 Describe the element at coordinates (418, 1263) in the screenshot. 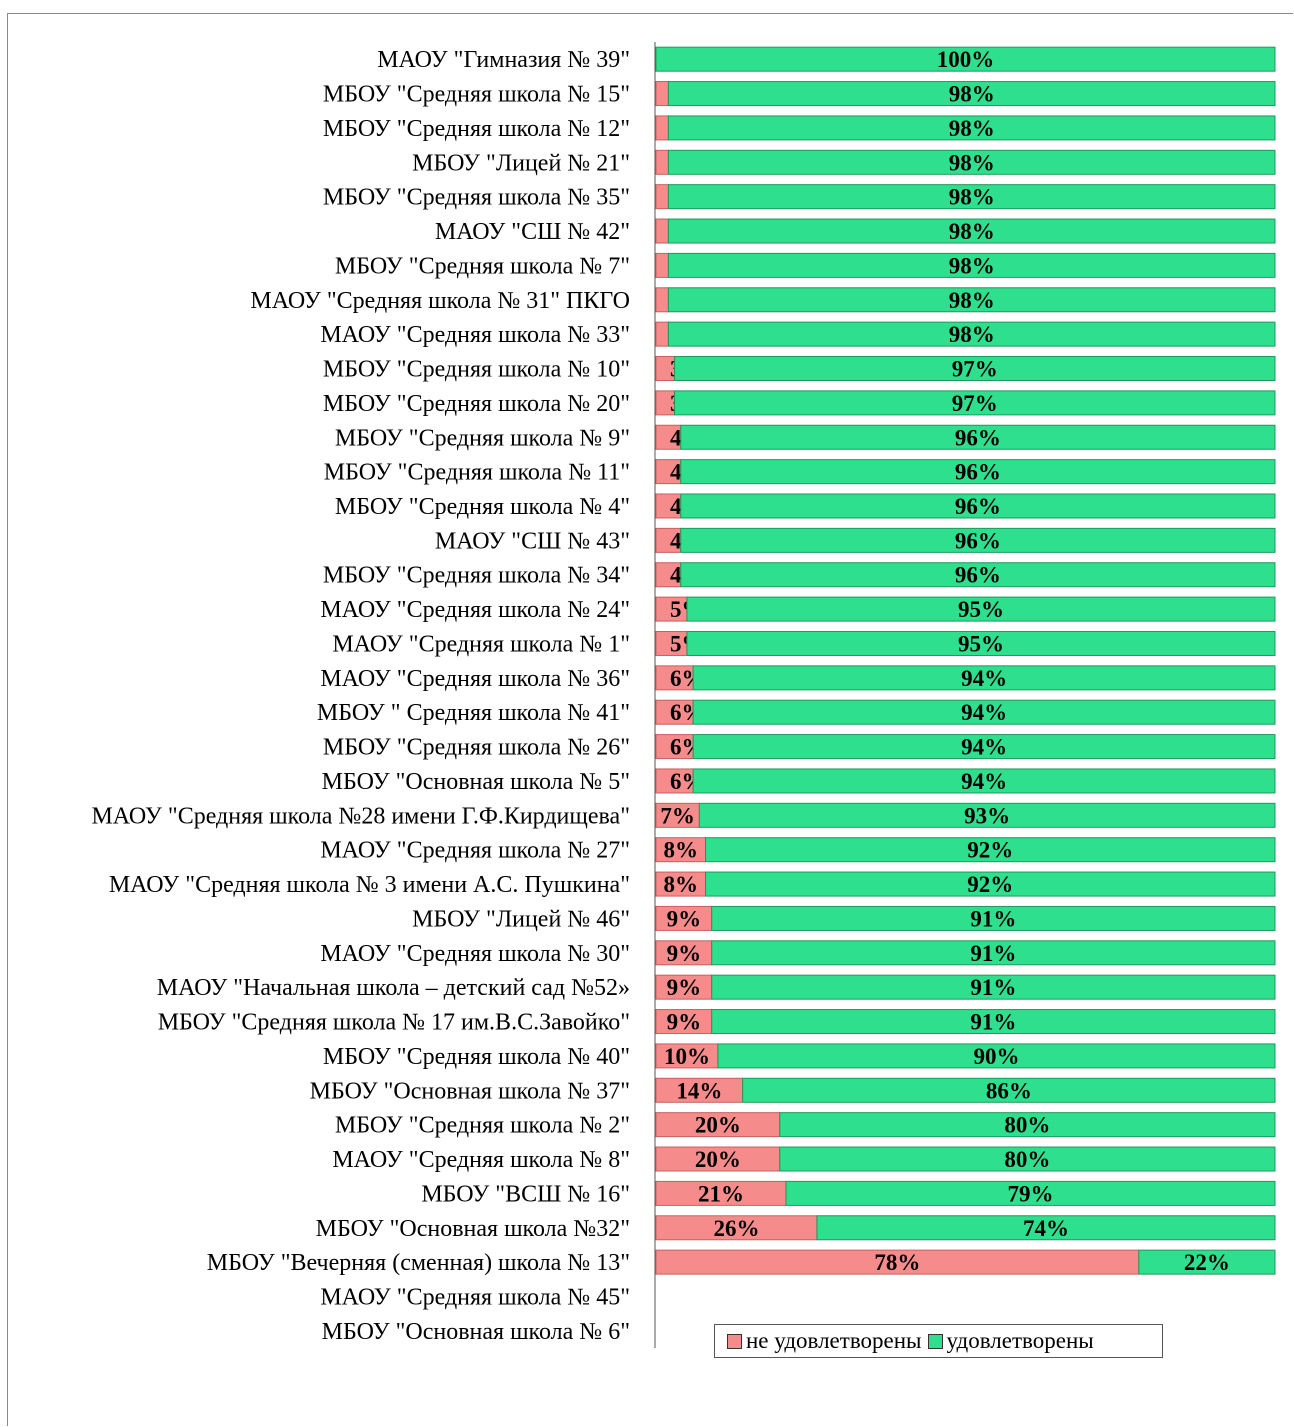

I see `category-label: МБОУ "Вечерняя (сменная) школа № 13"` at that location.